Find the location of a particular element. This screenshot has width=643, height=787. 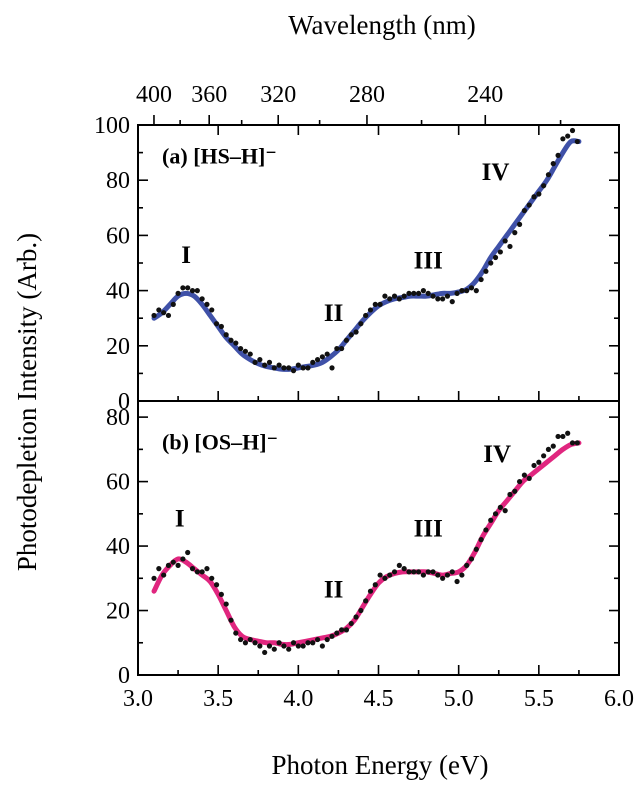

y-tick-label: 20 is located at coordinates (118, 347).